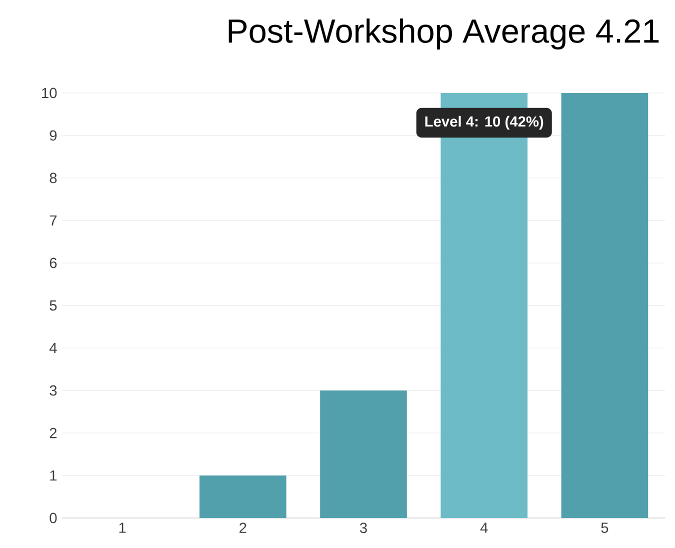  Describe the element at coordinates (243, 527) in the screenshot. I see `x-tick-label: 2` at that location.